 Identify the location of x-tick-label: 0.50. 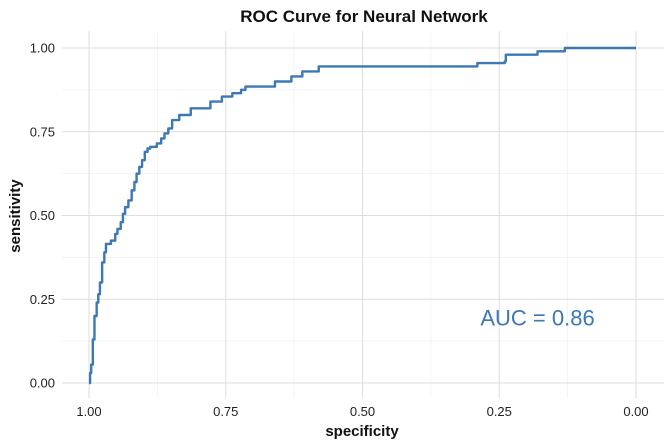
(362, 411).